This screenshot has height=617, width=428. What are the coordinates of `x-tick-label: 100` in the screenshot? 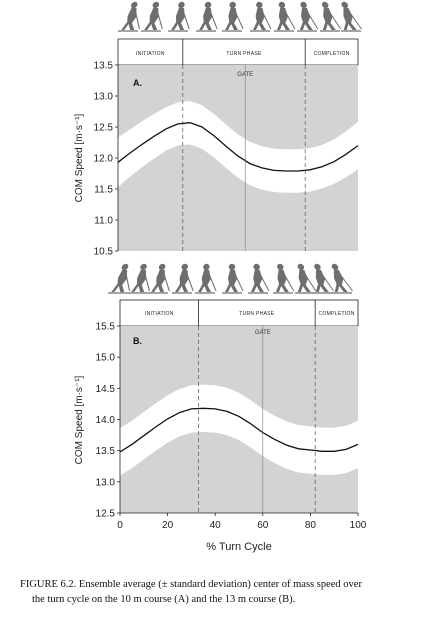 It's located at (358, 525).